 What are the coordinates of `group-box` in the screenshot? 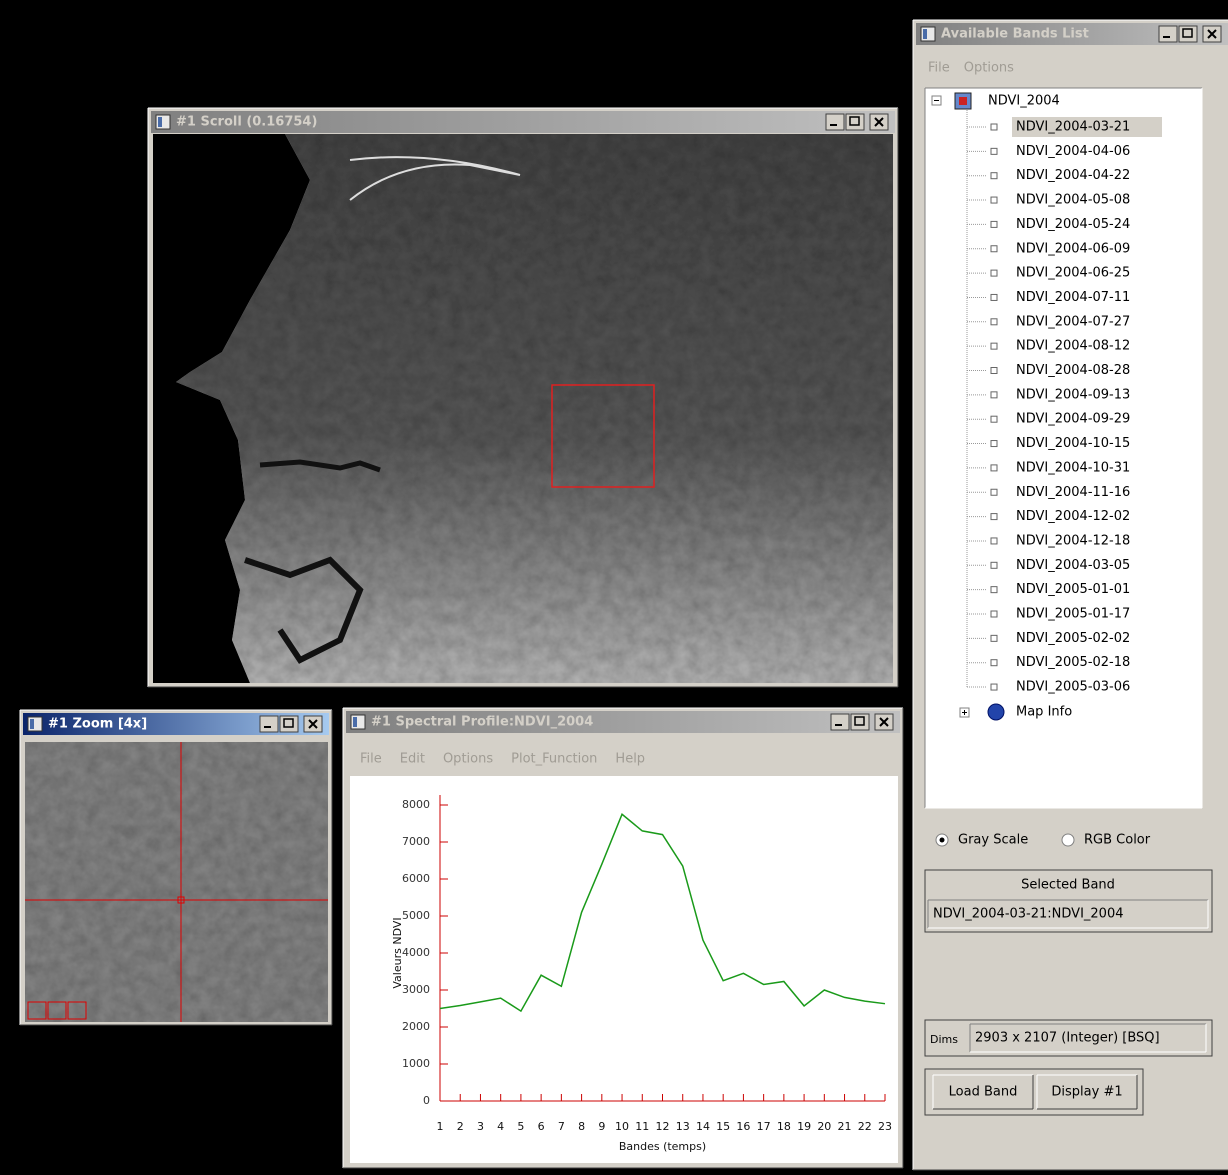 It's located at (1034, 1092).